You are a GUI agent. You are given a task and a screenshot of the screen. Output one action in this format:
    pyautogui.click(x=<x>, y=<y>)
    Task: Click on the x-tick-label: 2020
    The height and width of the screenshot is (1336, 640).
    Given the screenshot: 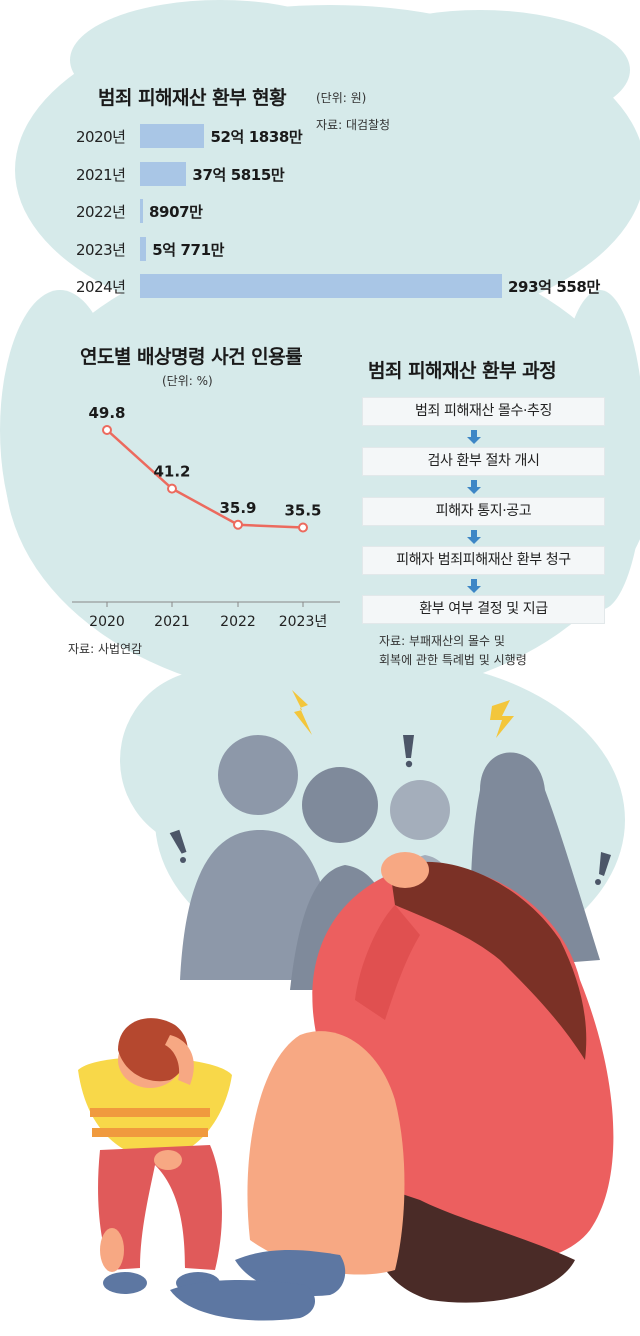 What is the action you would take?
    pyautogui.click(x=107, y=622)
    